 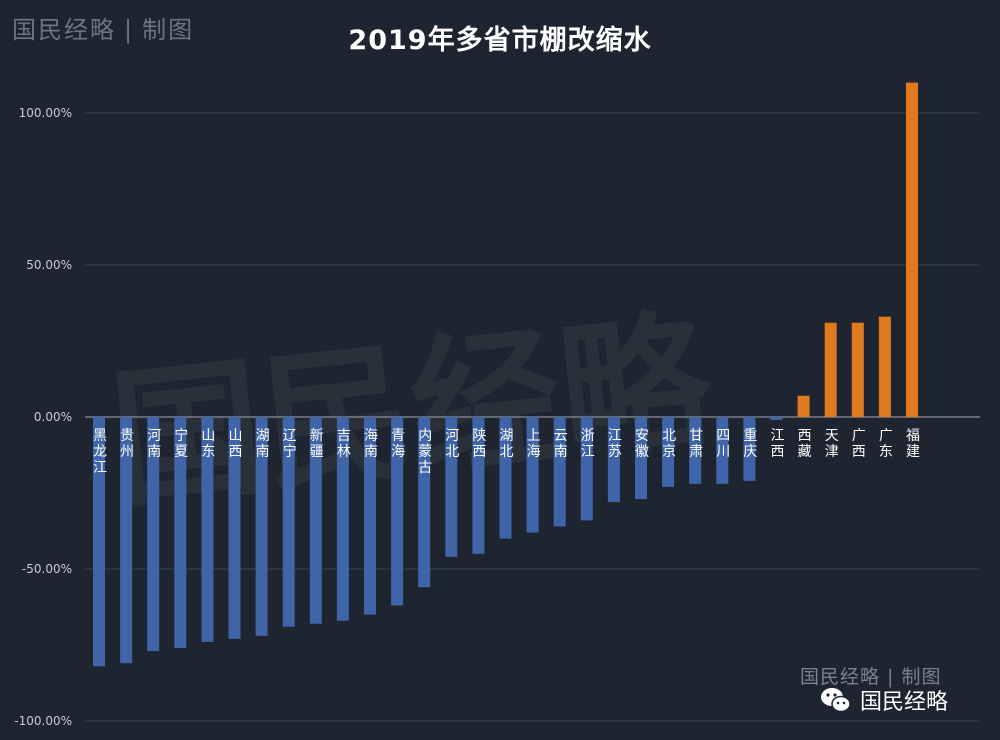 I want to click on x-tick-label: 广西, so click(x=859, y=444).